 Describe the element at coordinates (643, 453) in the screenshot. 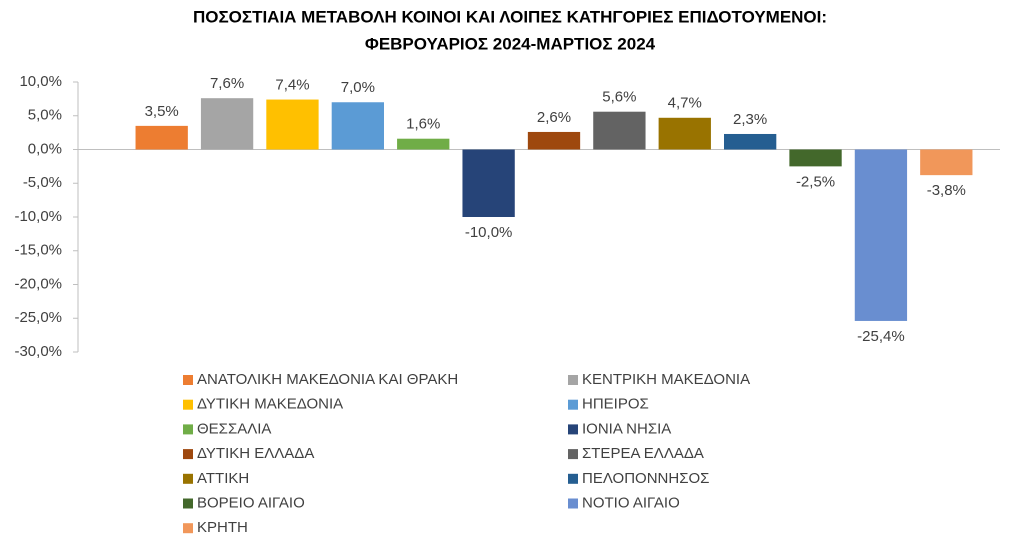

I see `legend-label: ΣΤΕΡΕΑ ΕΛΛΑΔΑ` at that location.